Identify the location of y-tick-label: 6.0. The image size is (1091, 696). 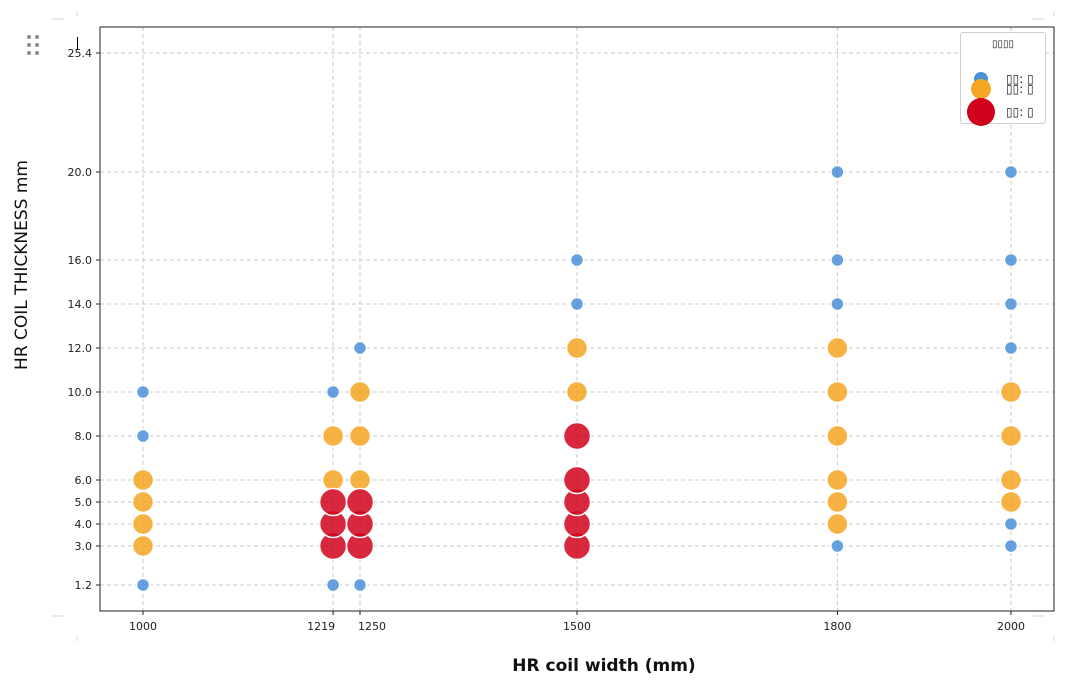
(84, 480).